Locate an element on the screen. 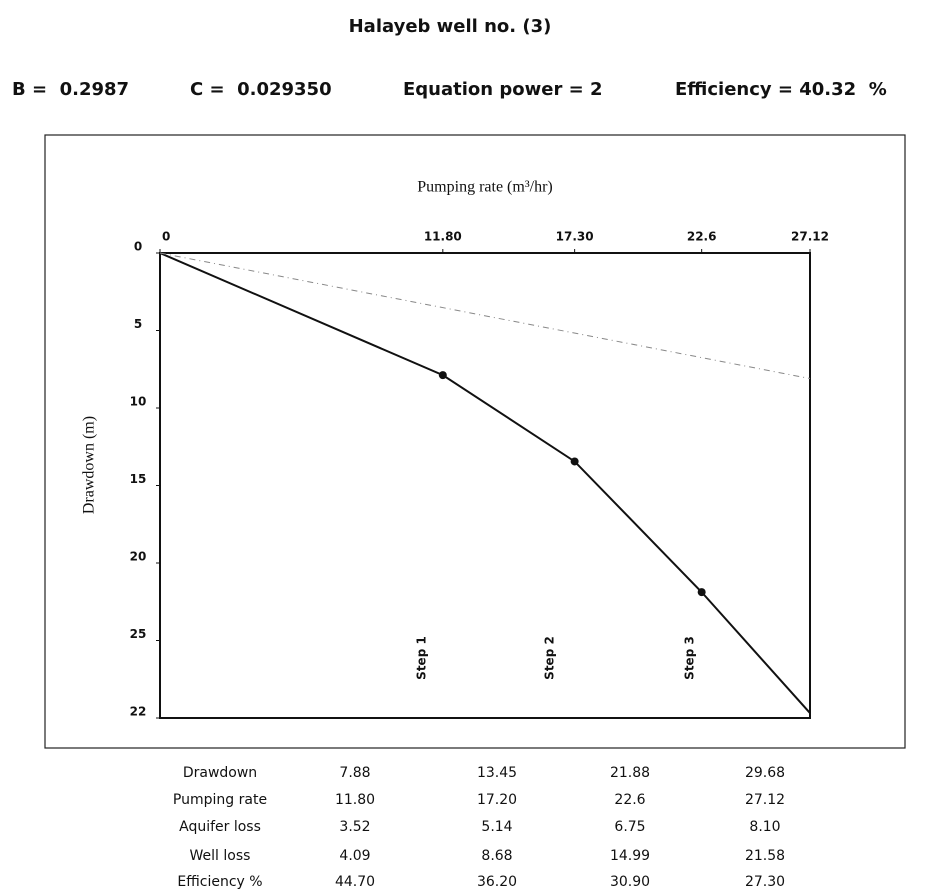 This screenshot has height=892, width=940. x-tick-label: 11.80 is located at coordinates (443, 237).